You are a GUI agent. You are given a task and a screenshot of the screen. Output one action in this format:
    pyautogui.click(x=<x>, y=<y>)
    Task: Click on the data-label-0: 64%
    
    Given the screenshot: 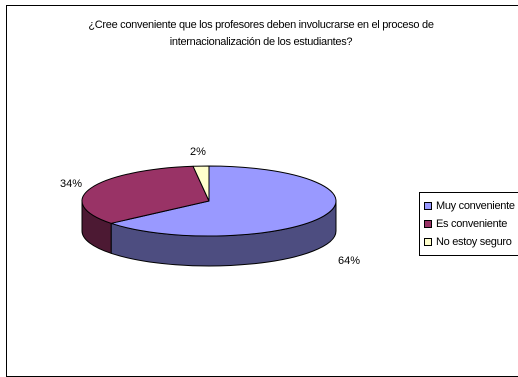 What is the action you would take?
    pyautogui.click(x=349, y=261)
    